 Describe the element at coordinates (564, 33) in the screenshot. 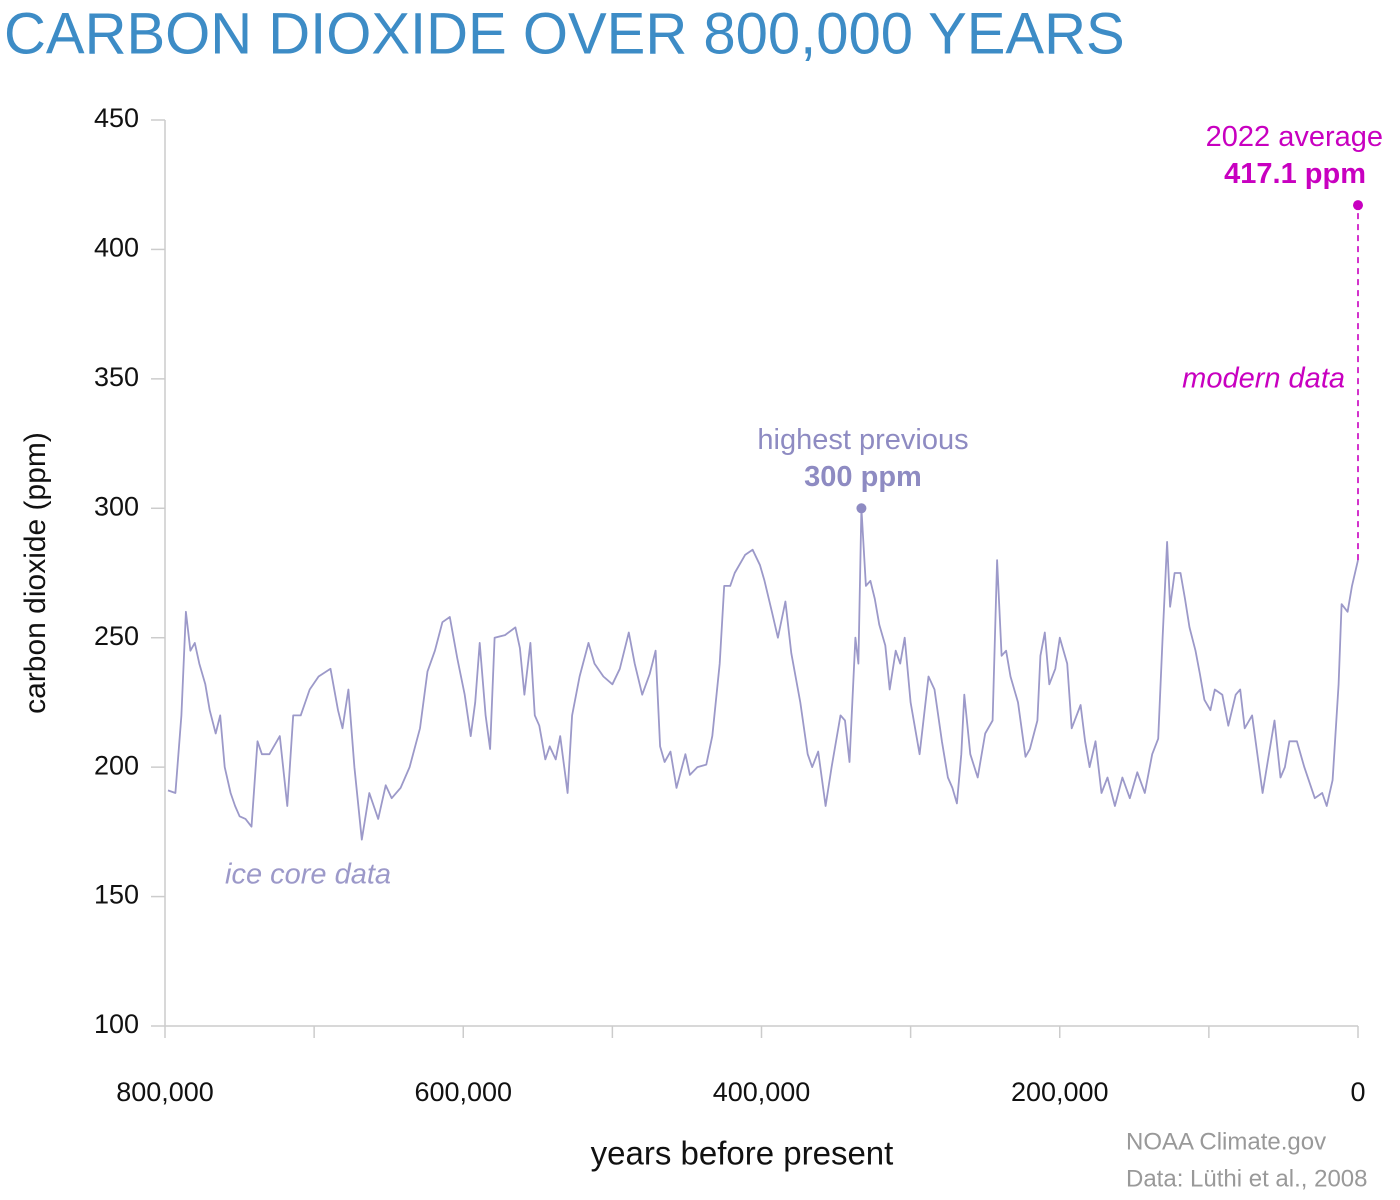

I see `chart-title: CARBON DIOXIDE OVER 800,000 YEARS` at that location.